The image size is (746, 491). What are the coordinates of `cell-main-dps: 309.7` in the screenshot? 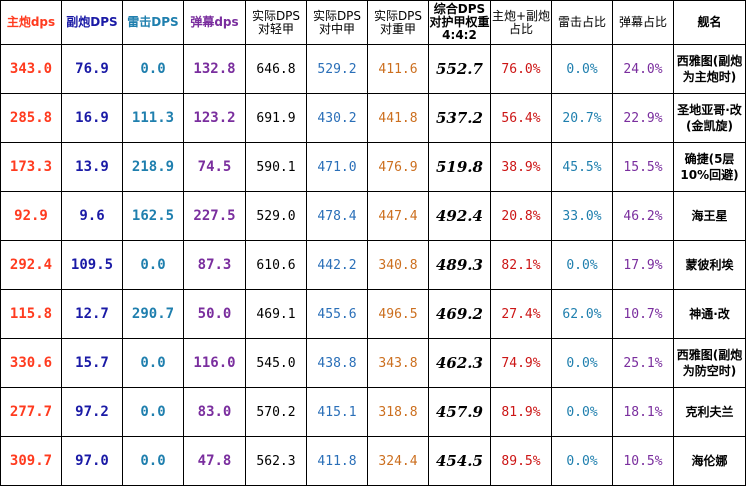 It's located at (31, 461).